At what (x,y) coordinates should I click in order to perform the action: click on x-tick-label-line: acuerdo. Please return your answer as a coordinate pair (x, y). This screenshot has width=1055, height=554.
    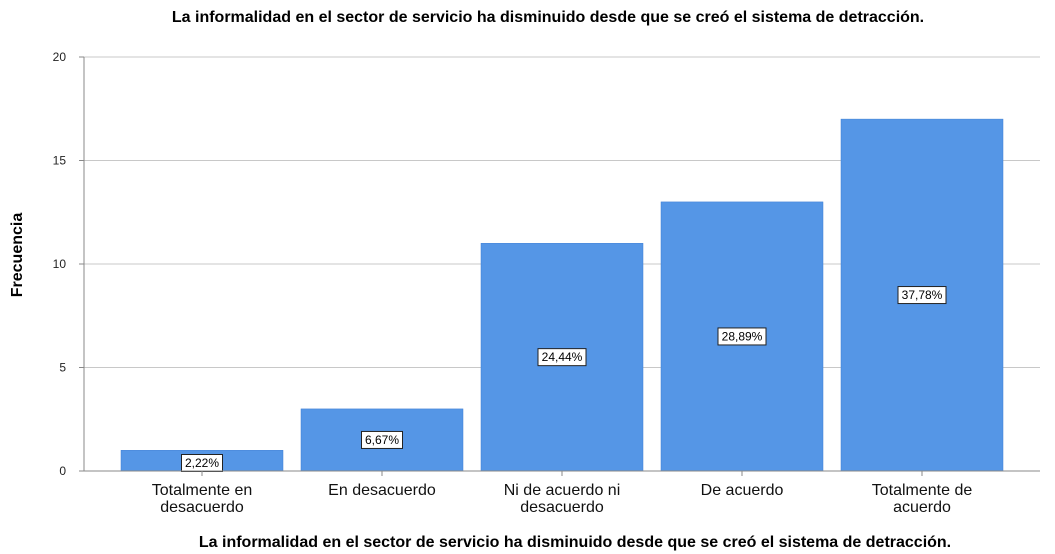
    Looking at the image, I should click on (922, 507).